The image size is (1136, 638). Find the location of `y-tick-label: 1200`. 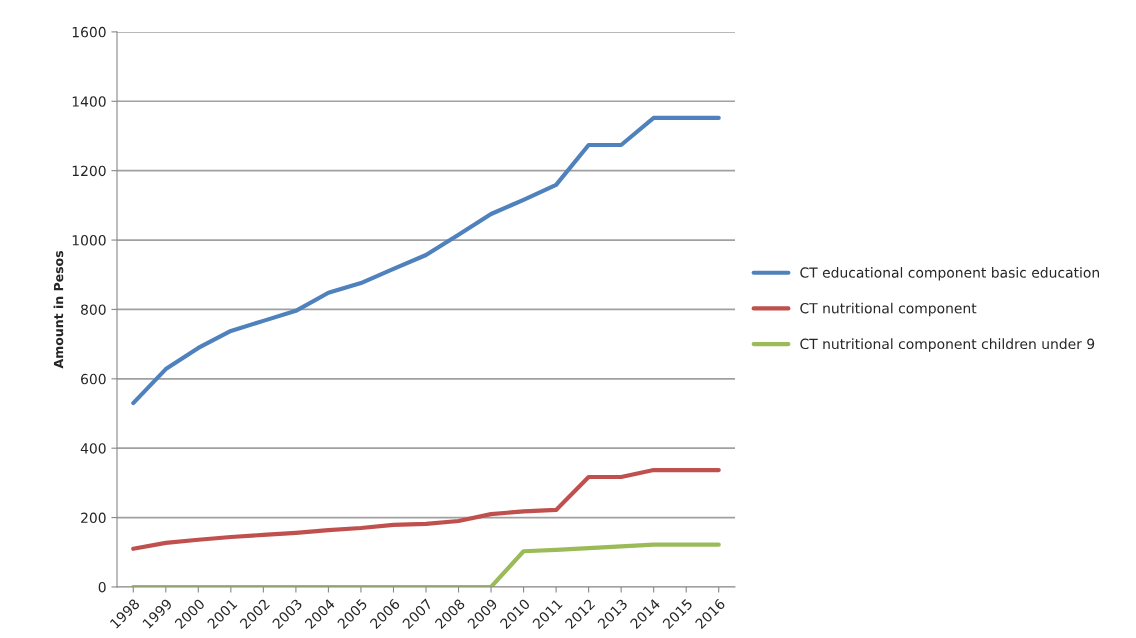

y-tick-label: 1200 is located at coordinates (89, 171).